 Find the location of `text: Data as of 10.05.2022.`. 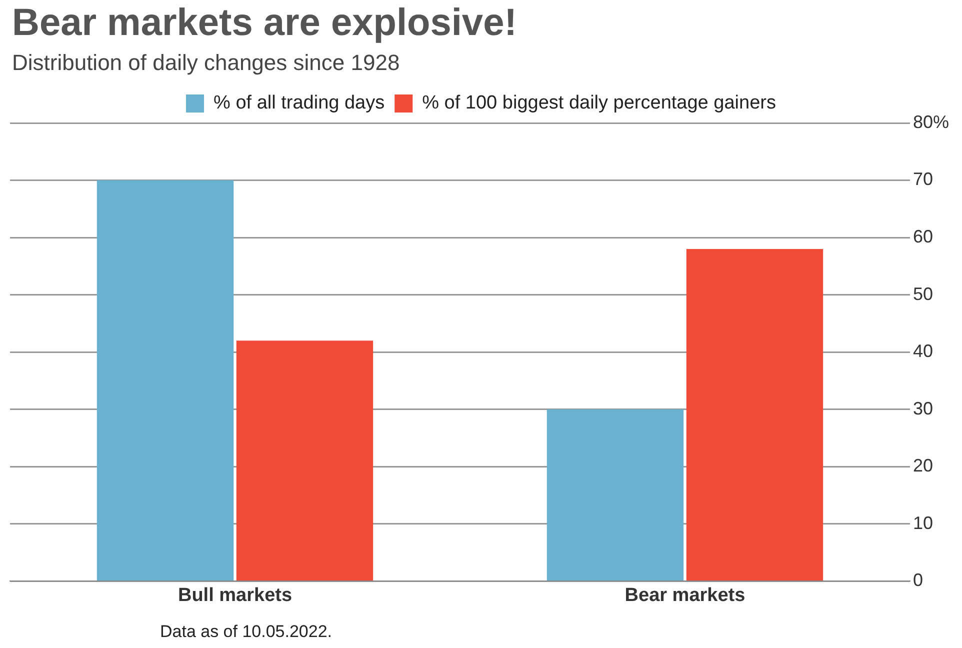

text: Data as of 10.05.2022. is located at coordinates (246, 632).